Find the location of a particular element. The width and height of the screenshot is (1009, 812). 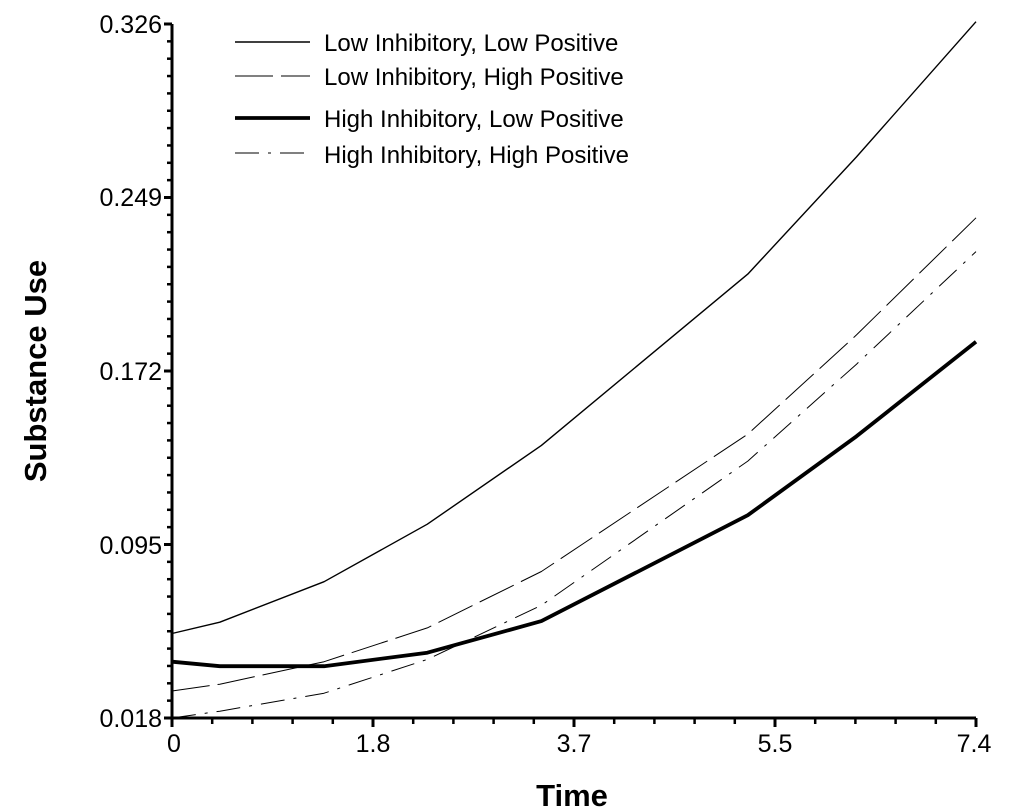

y-tick-label: 0.326 is located at coordinates (130, 25).